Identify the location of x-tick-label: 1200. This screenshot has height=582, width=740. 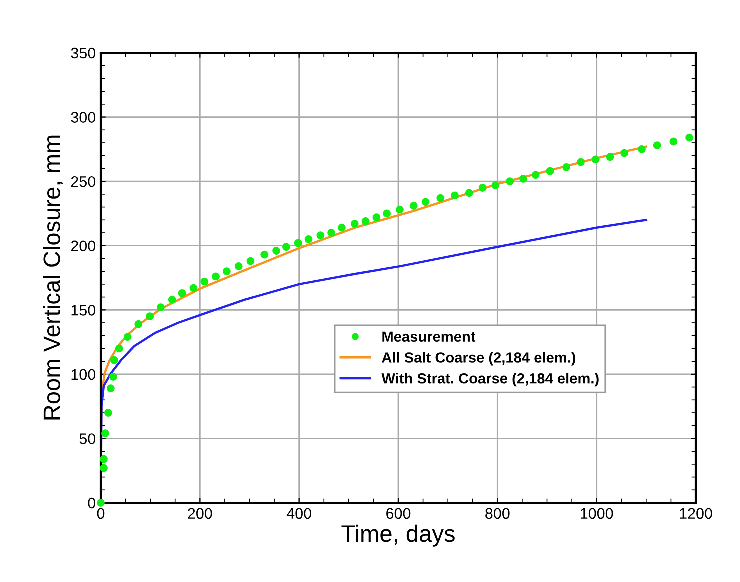
(696, 514).